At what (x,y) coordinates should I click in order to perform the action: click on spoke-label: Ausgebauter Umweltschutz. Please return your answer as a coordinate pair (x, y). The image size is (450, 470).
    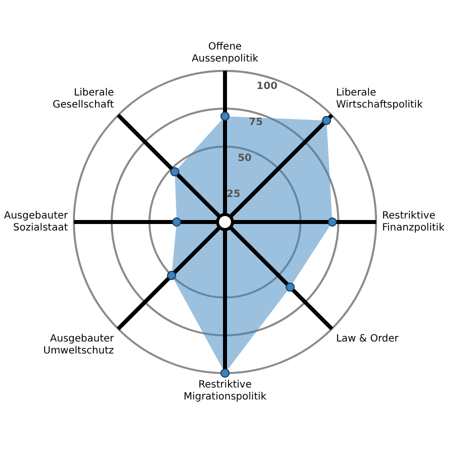
    Looking at the image, I should click on (79, 345).